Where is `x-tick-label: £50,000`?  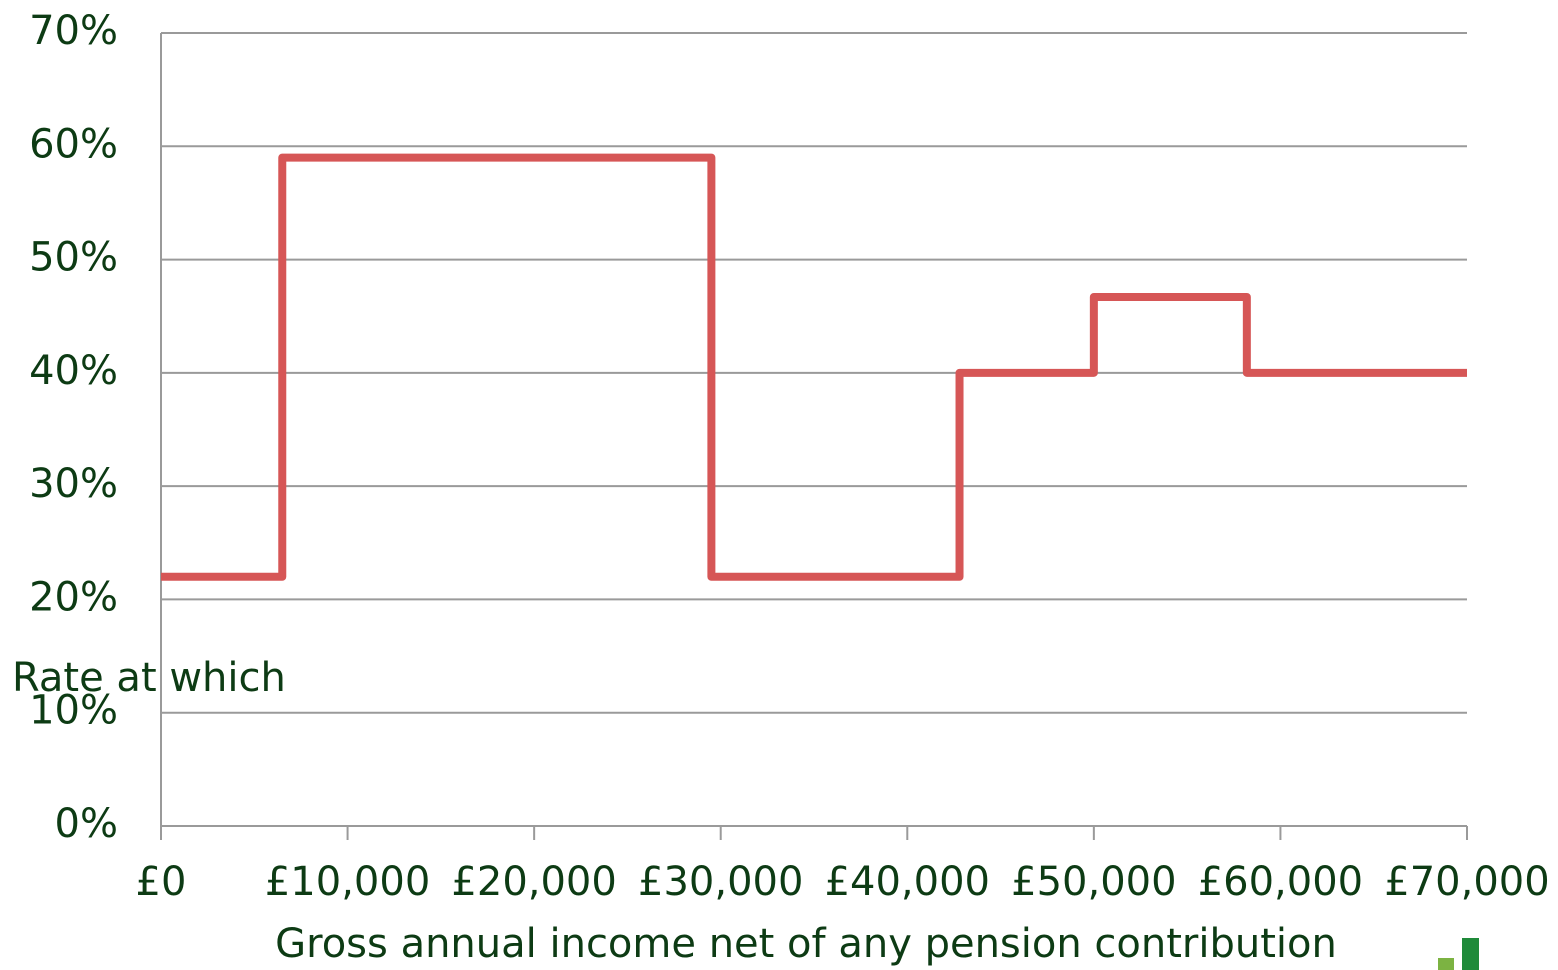
x-tick-label: £50,000 is located at coordinates (1093, 882).